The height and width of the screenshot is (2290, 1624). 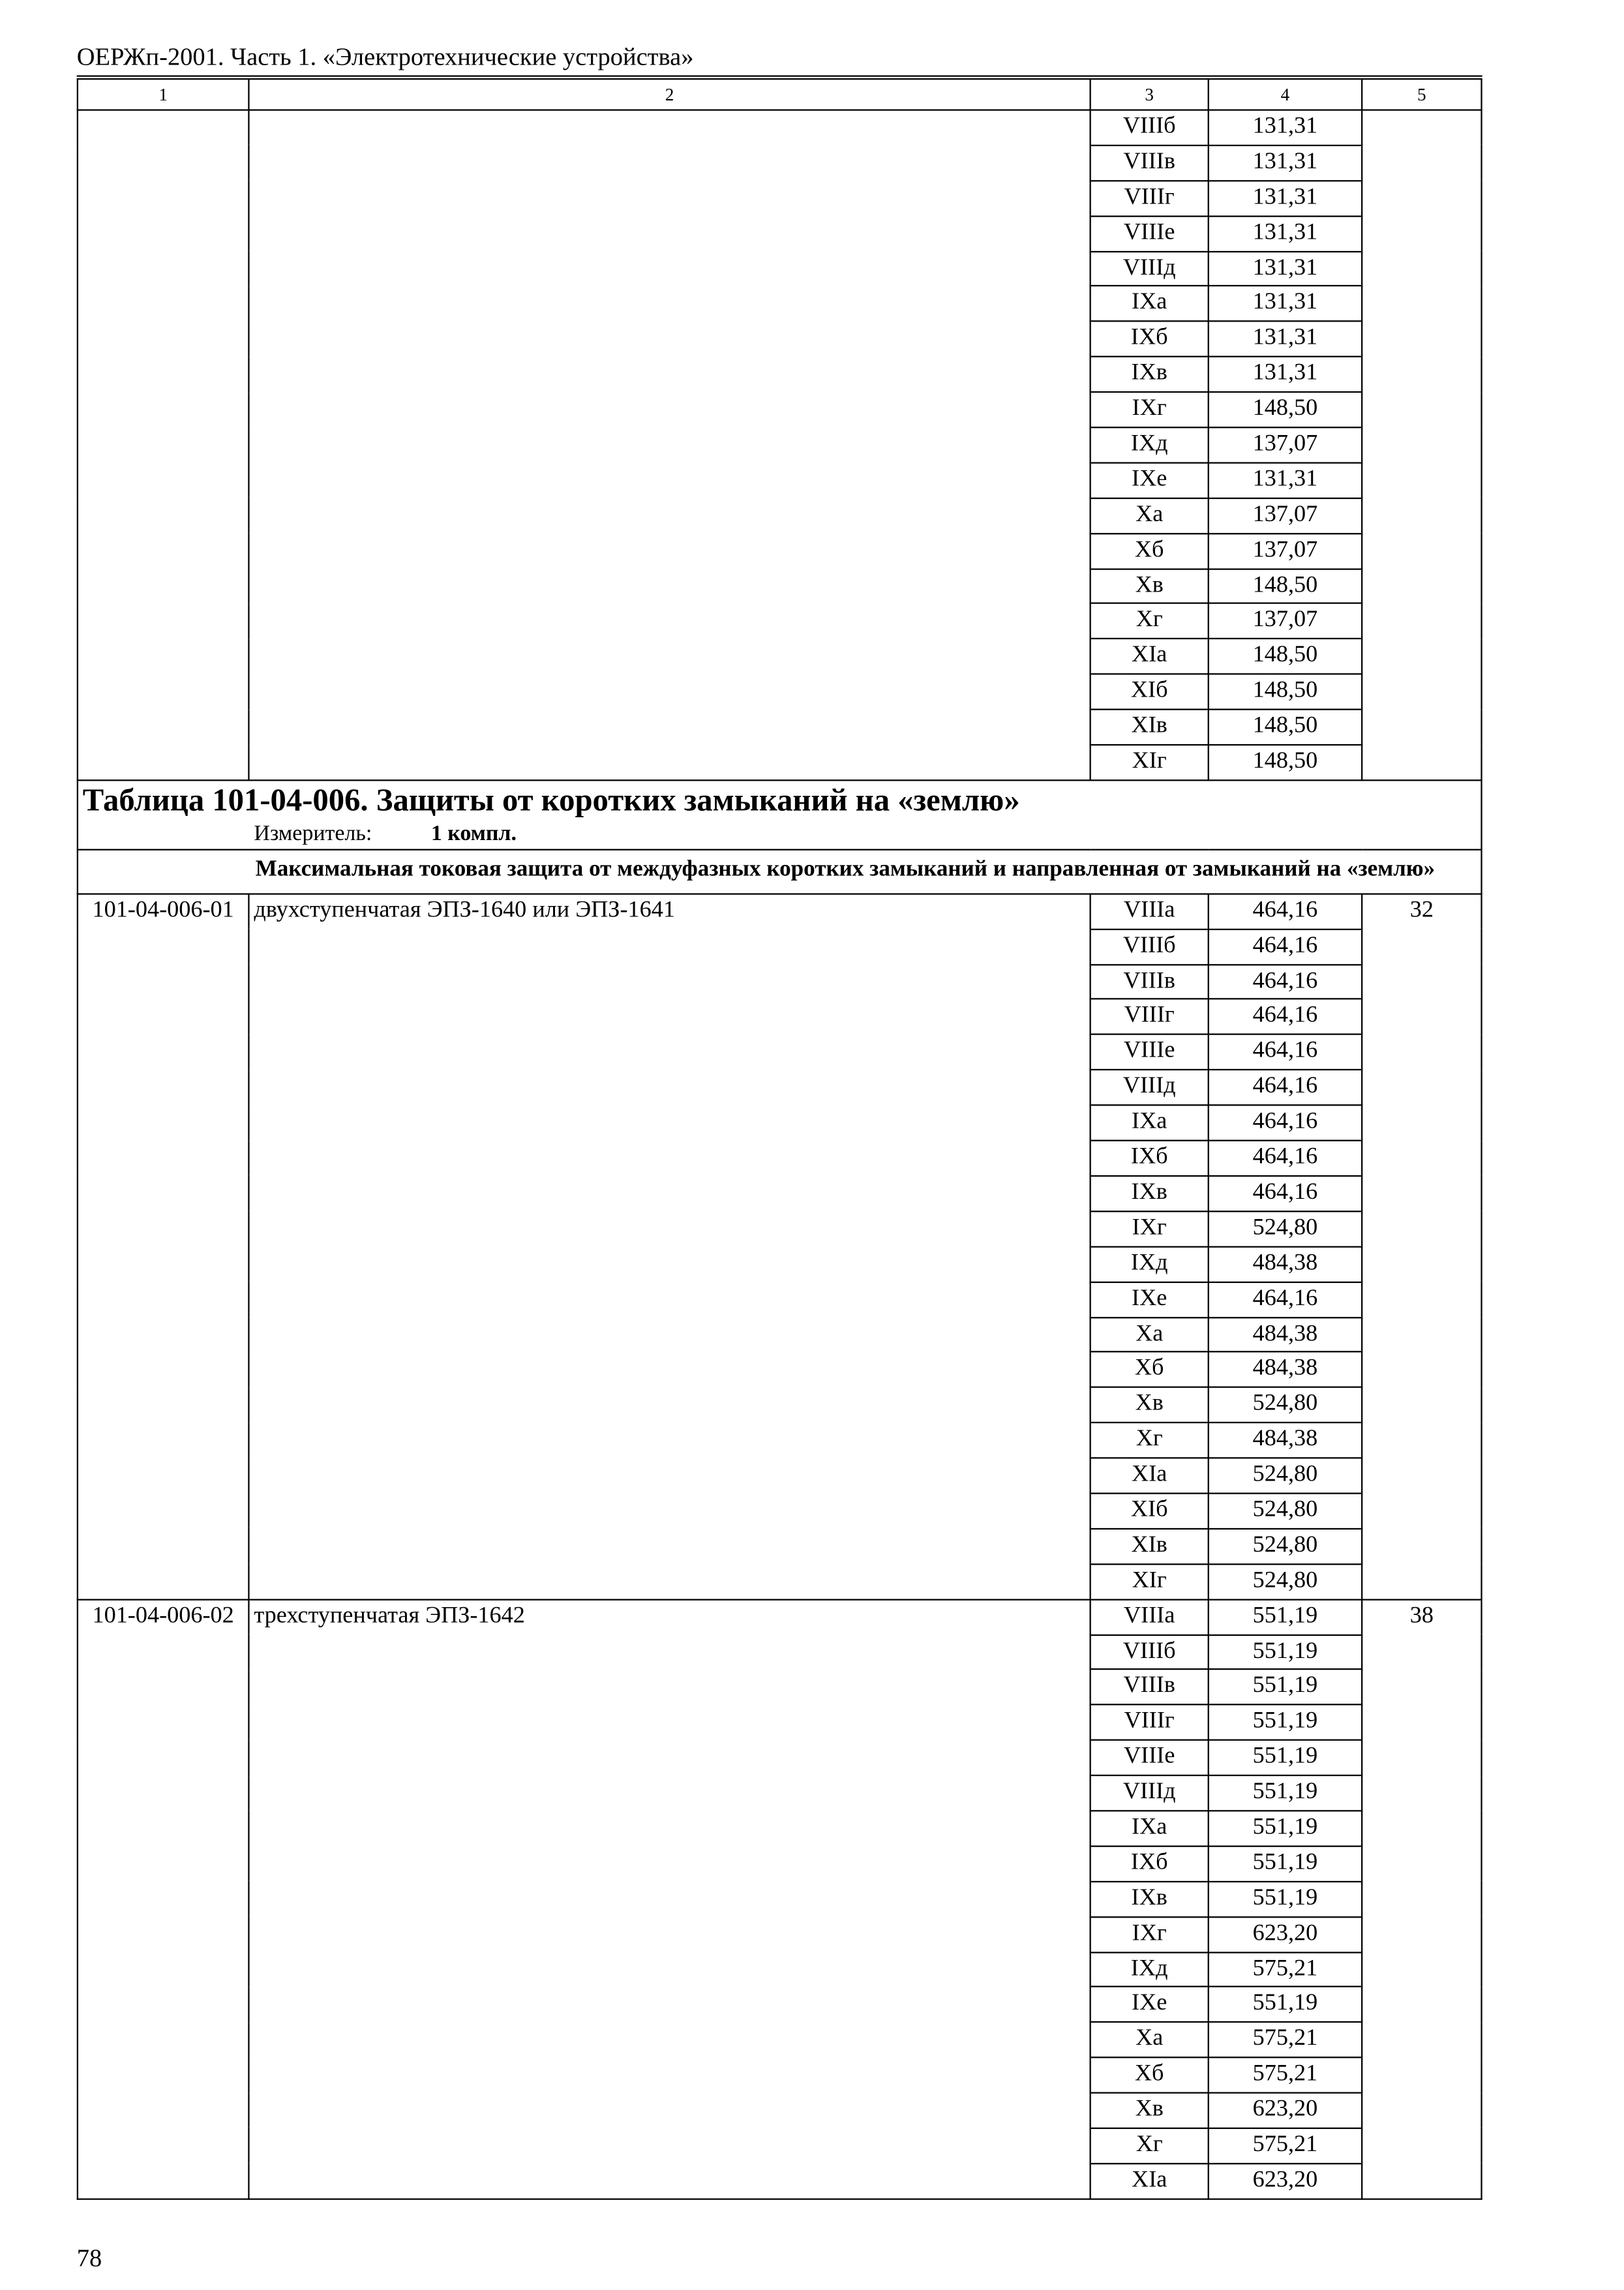 I want to click on table-row: Xв 148,50, so click(x=780, y=586).